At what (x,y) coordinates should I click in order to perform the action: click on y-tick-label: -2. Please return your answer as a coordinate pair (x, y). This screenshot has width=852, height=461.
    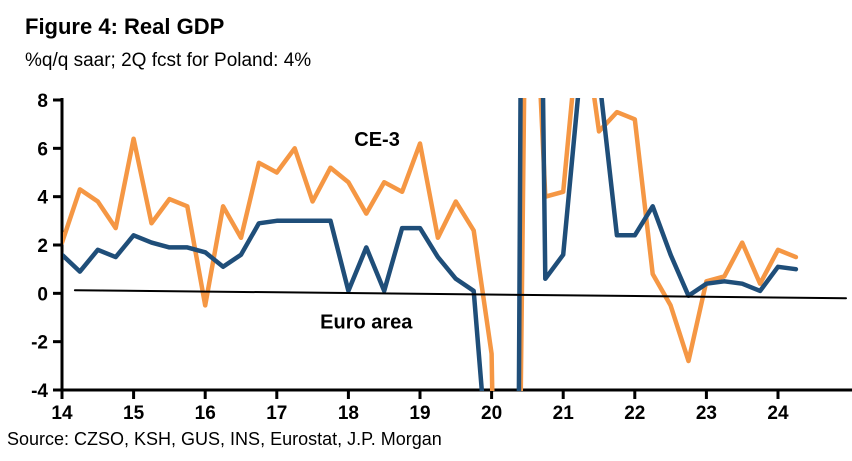
    Looking at the image, I should click on (39, 343).